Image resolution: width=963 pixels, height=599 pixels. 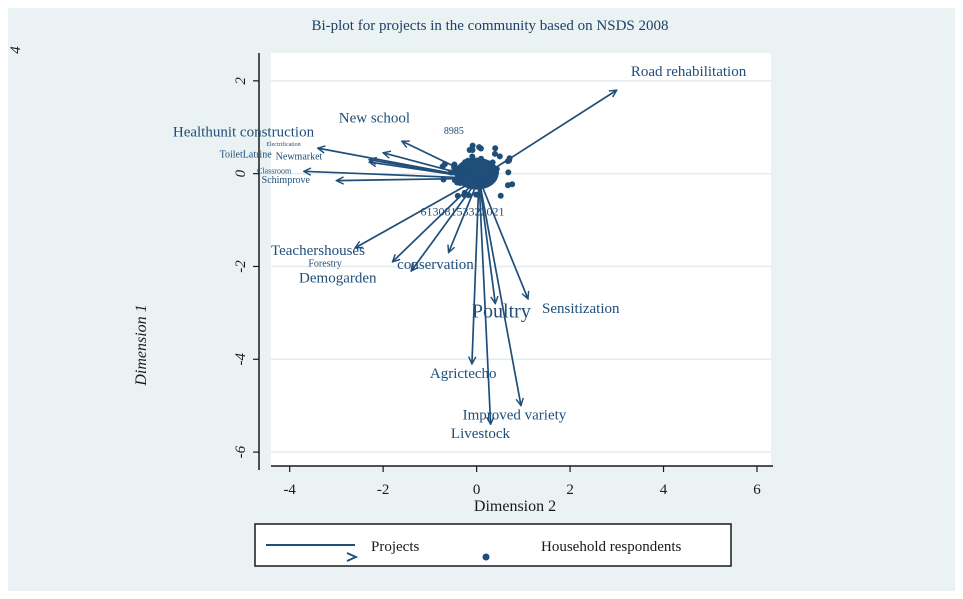 What do you see at coordinates (383, 490) in the screenshot?
I see `x-tick-label-1: -2` at bounding box center [383, 490].